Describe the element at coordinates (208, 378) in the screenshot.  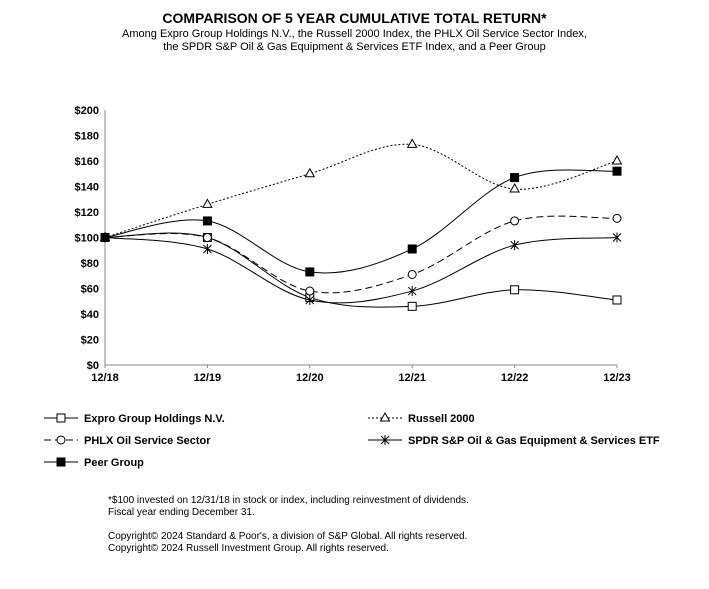
I see `x-tick-label: 12/19` at that location.